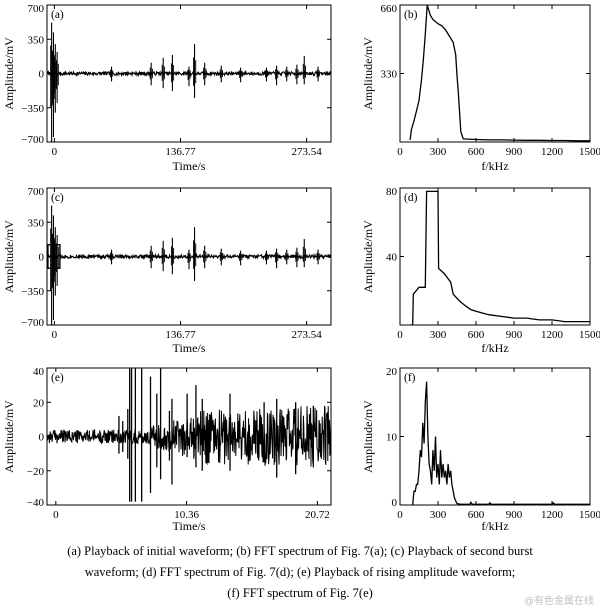  I want to click on plot-area-c, so click(189, 265).